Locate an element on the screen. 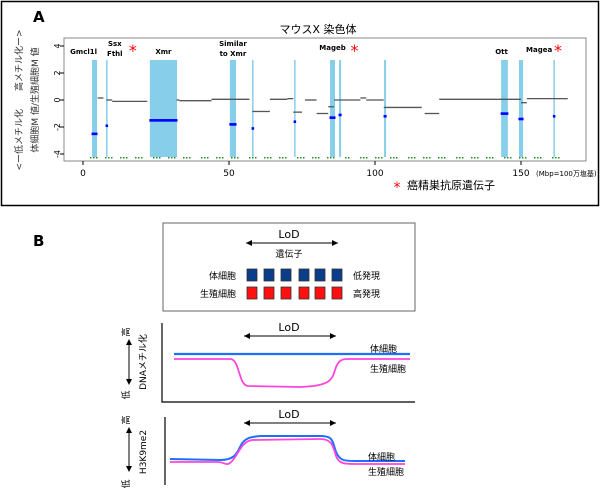 This screenshot has width=600, height=488. region-label: to Xmr is located at coordinates (233, 54).